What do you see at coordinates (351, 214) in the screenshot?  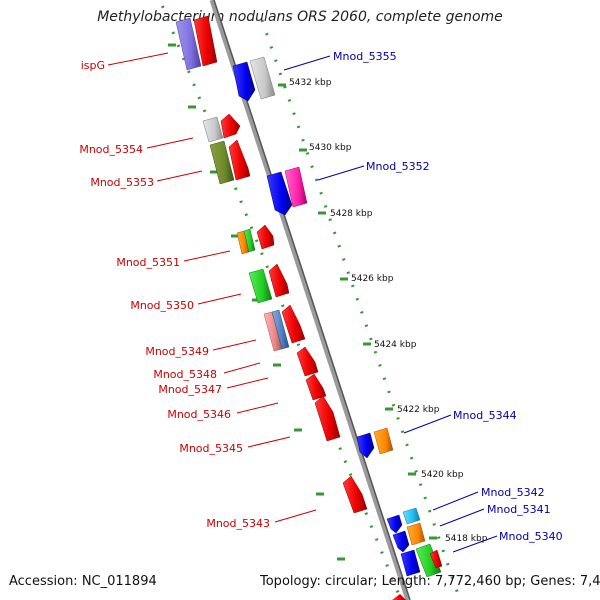 I see `tick-label-5428: 5428 kbp` at bounding box center [351, 214].